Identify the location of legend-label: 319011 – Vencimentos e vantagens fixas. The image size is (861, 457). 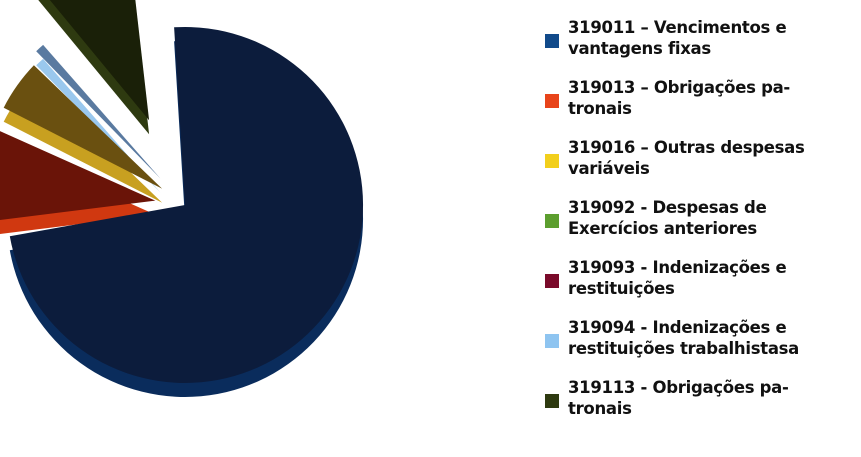
(677, 38).